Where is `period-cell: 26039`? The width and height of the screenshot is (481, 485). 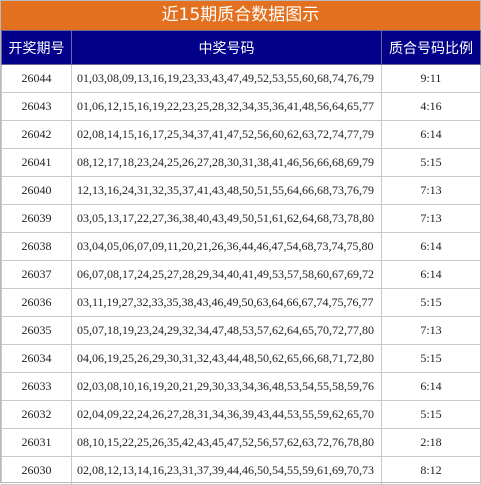
period-cell: 26039 is located at coordinates (36, 218).